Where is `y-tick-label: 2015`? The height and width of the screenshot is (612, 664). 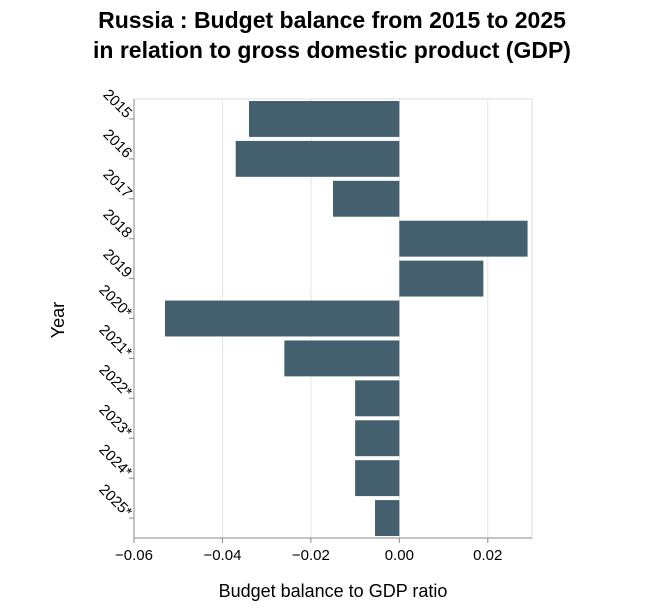
y-tick-label: 2015 is located at coordinates (118, 104).